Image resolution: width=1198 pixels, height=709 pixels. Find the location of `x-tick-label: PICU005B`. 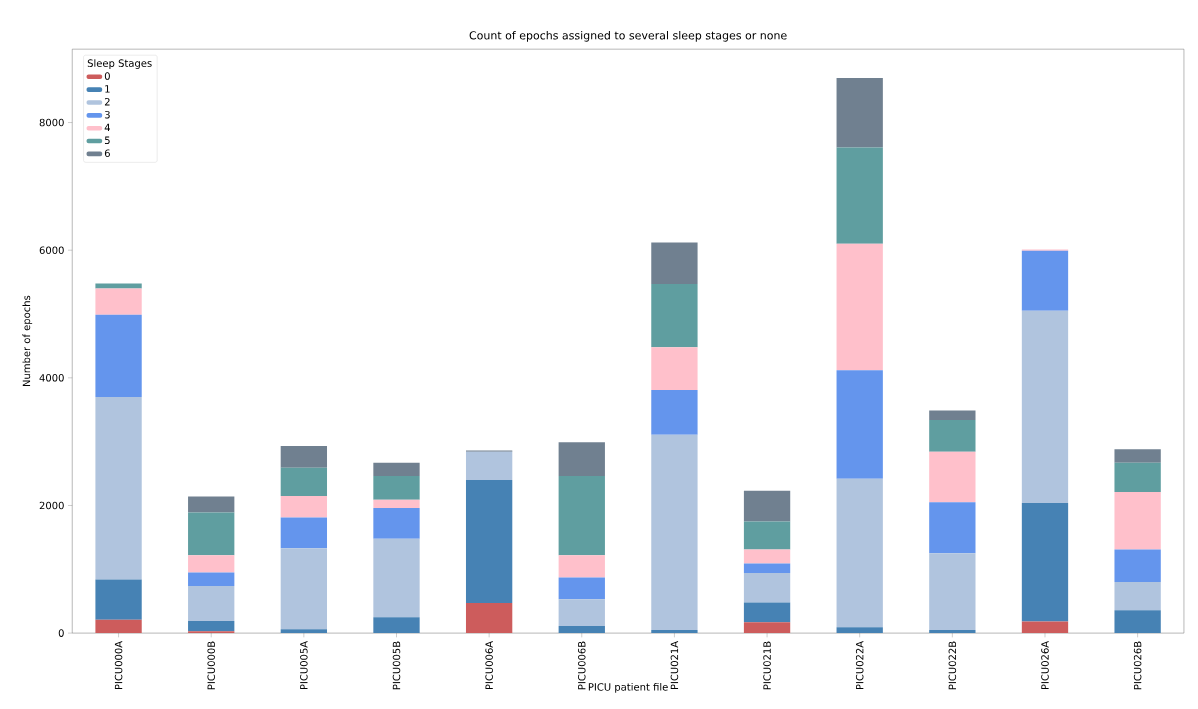

x-tick-label: PICU005B is located at coordinates (396, 665).